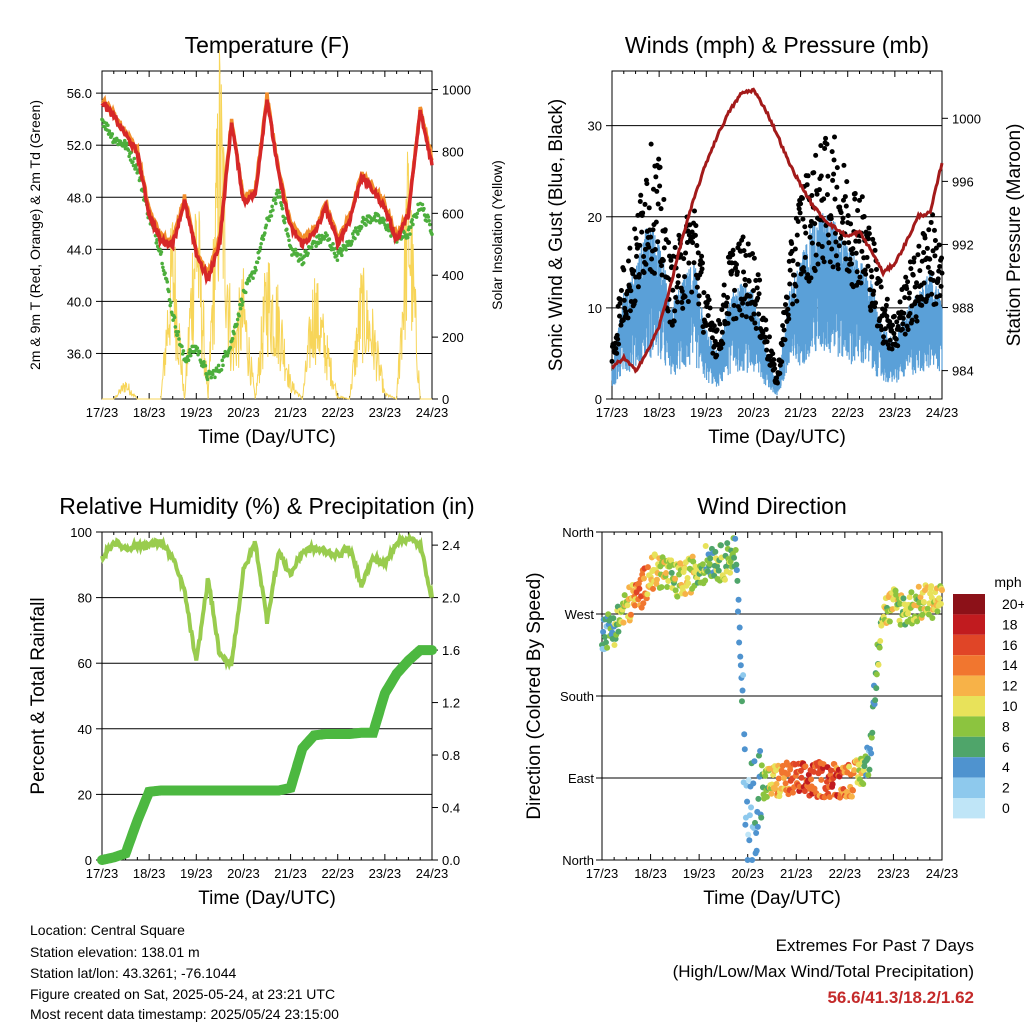 This screenshot has height=1024, width=1024. I want to click on legend-label: 10, so click(1010, 706).